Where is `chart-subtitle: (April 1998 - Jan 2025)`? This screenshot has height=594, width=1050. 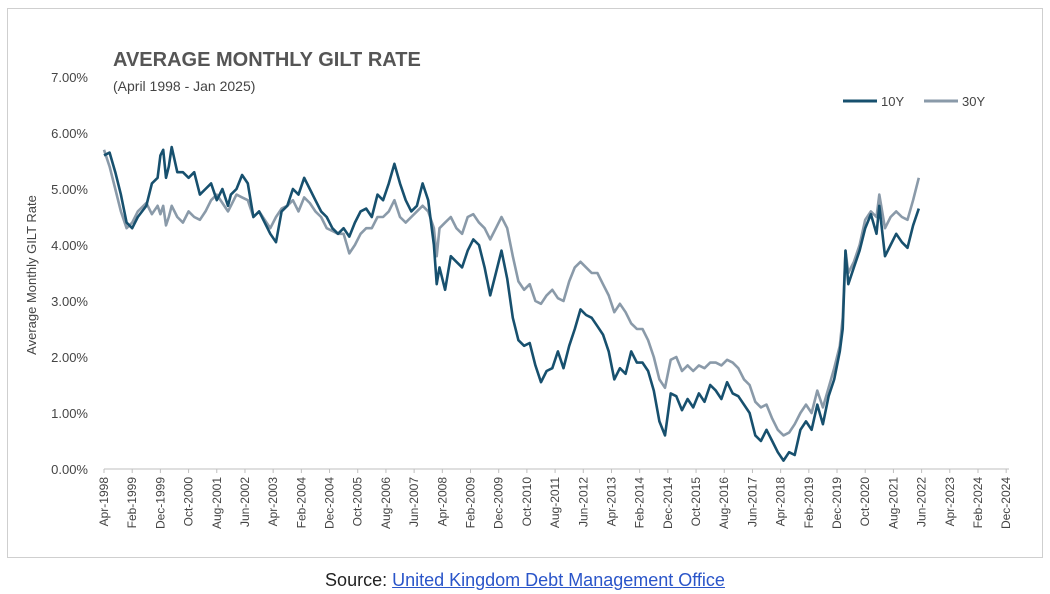 chart-subtitle: (April 1998 - Jan 2025) is located at coordinates (184, 86).